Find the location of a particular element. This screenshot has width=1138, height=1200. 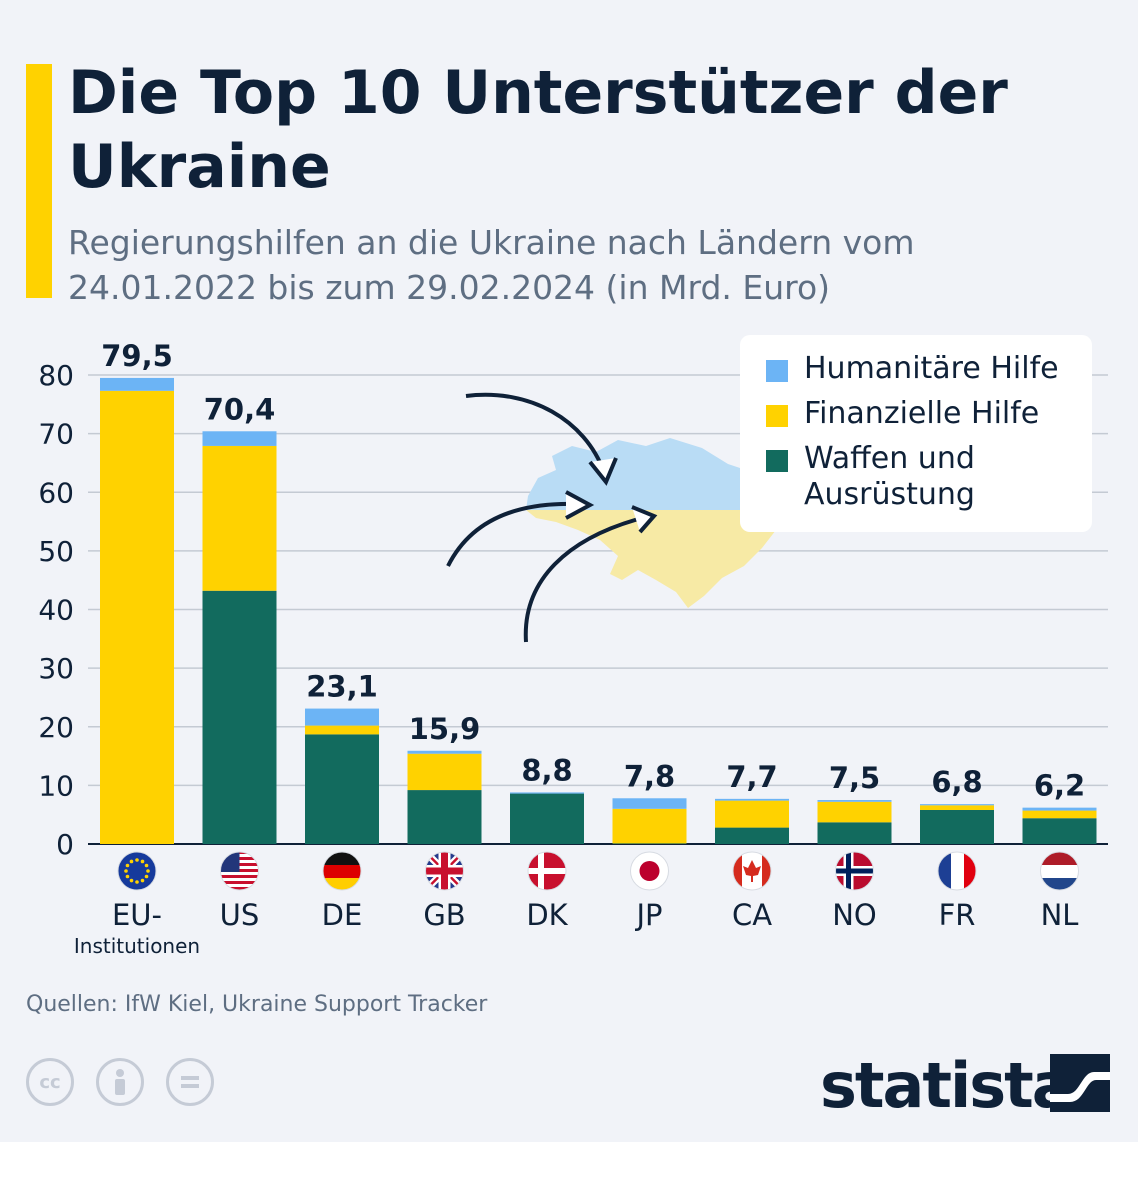

value-label: 79,5 is located at coordinates (137, 356).